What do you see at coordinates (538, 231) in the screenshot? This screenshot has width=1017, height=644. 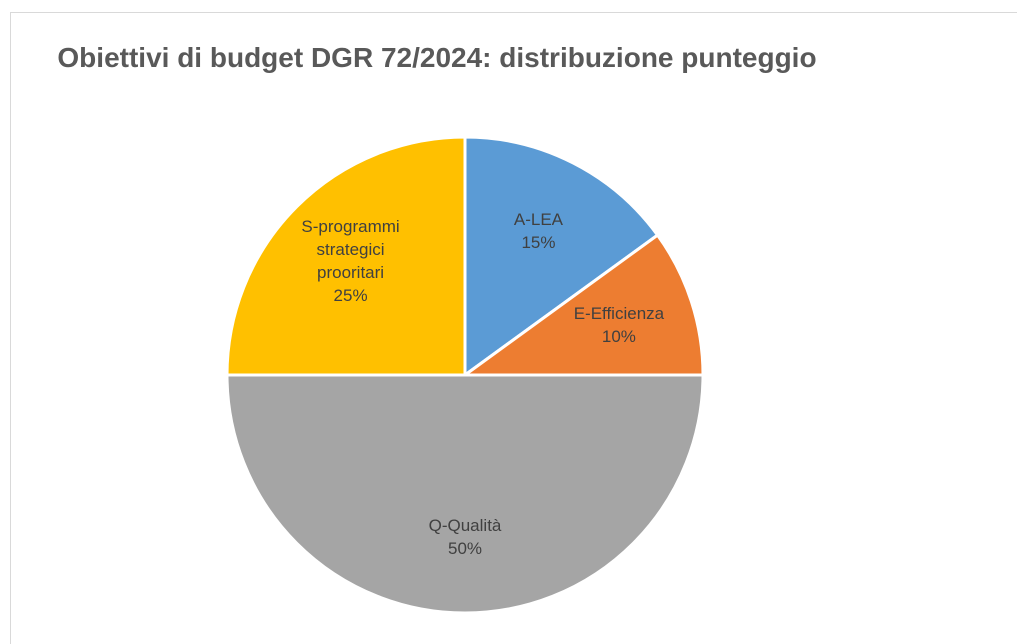 I see `slice-label: A-LEA 15%` at bounding box center [538, 231].